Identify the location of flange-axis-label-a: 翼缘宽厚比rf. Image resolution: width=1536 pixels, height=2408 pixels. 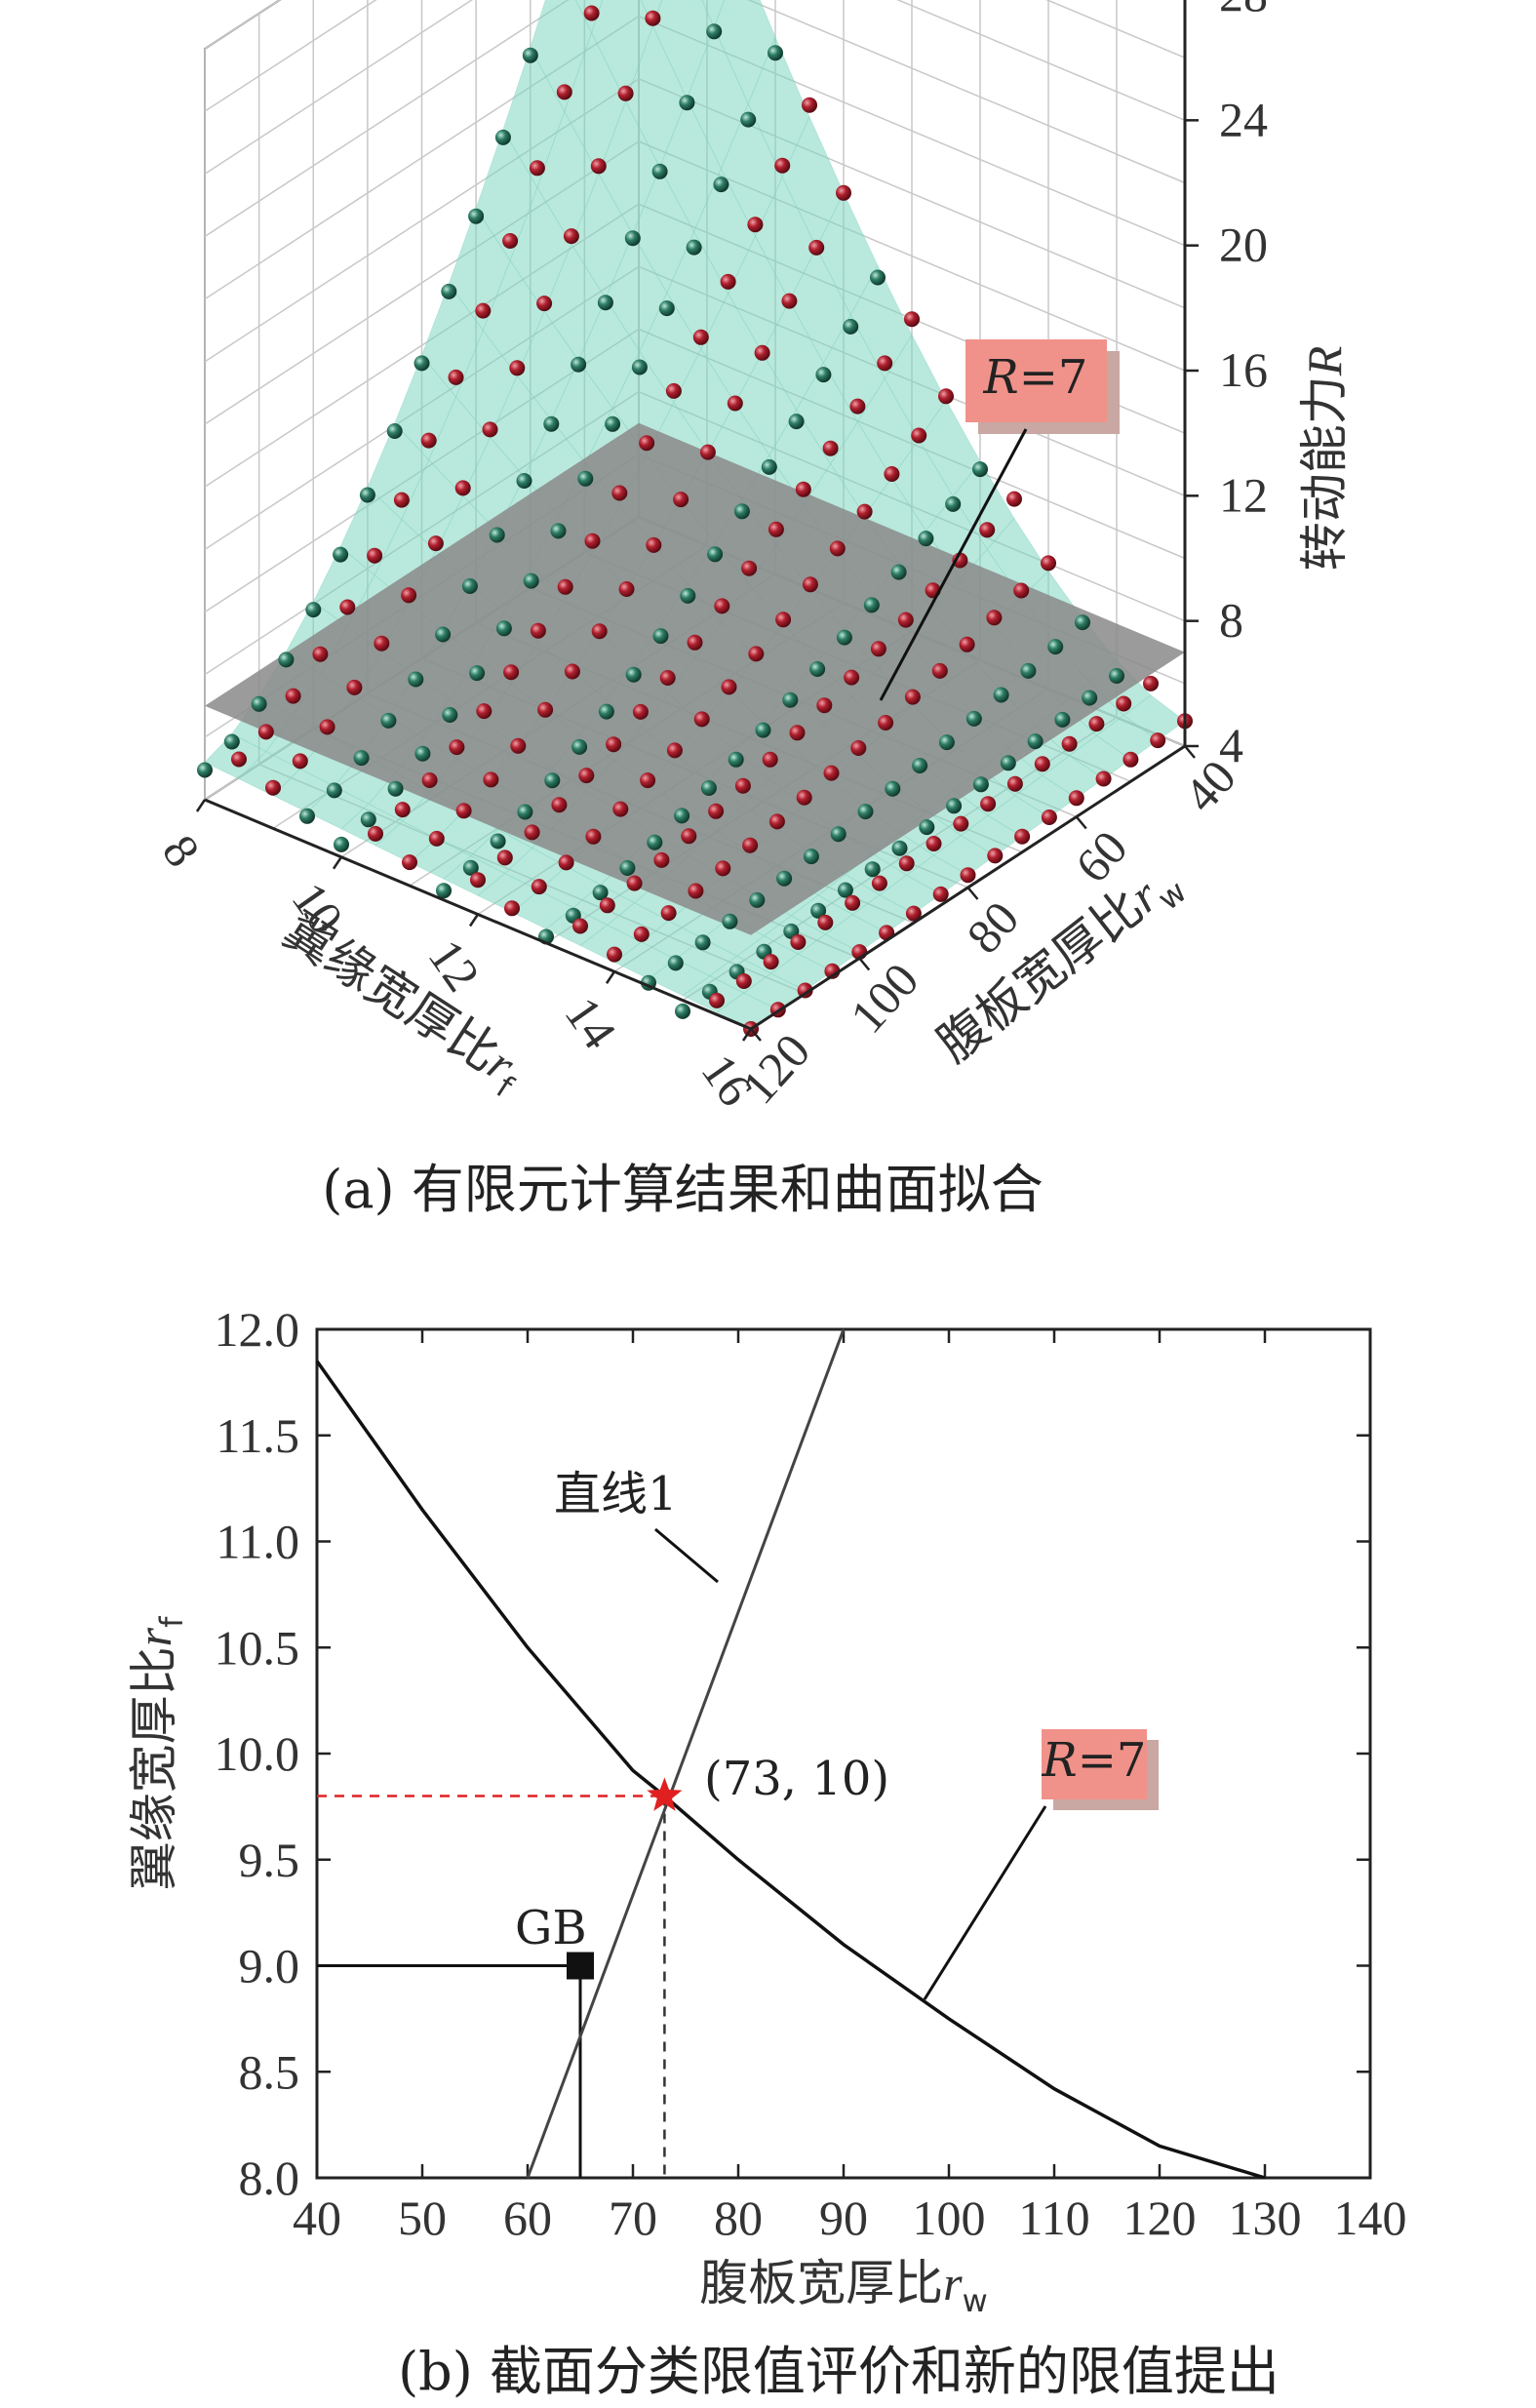
(401, 1004).